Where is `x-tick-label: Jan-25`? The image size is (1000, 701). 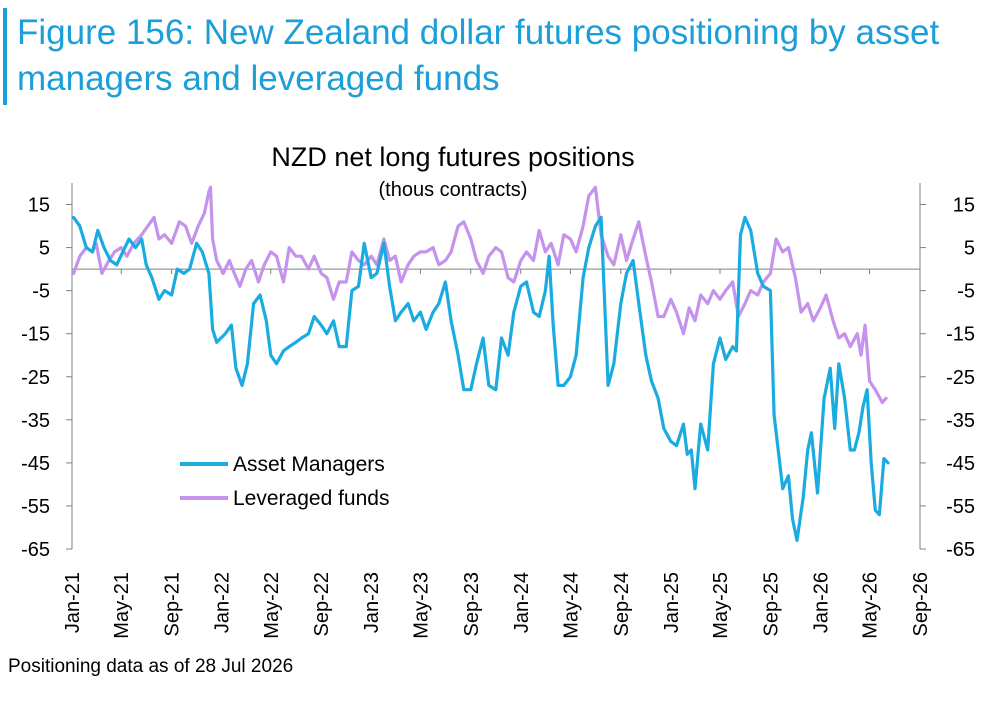 x-tick-label: Jan-25 is located at coordinates (672, 602).